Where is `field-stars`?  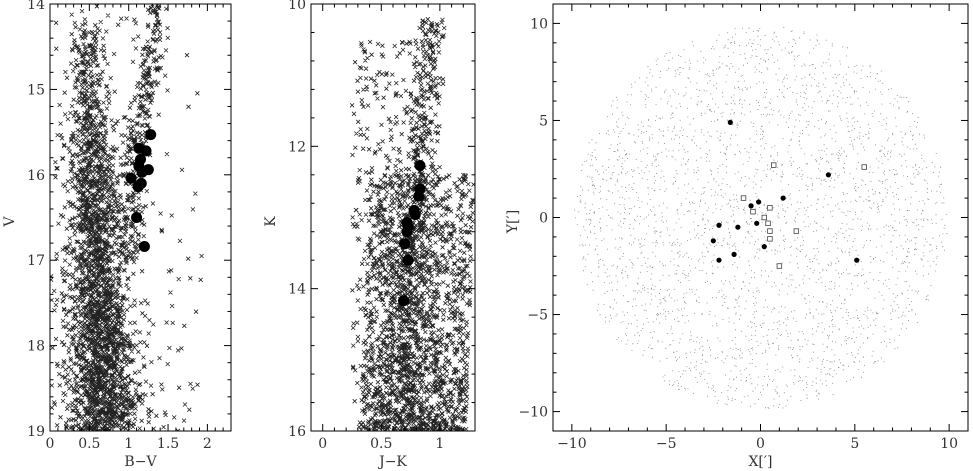 field-stars is located at coordinates (127, 217).